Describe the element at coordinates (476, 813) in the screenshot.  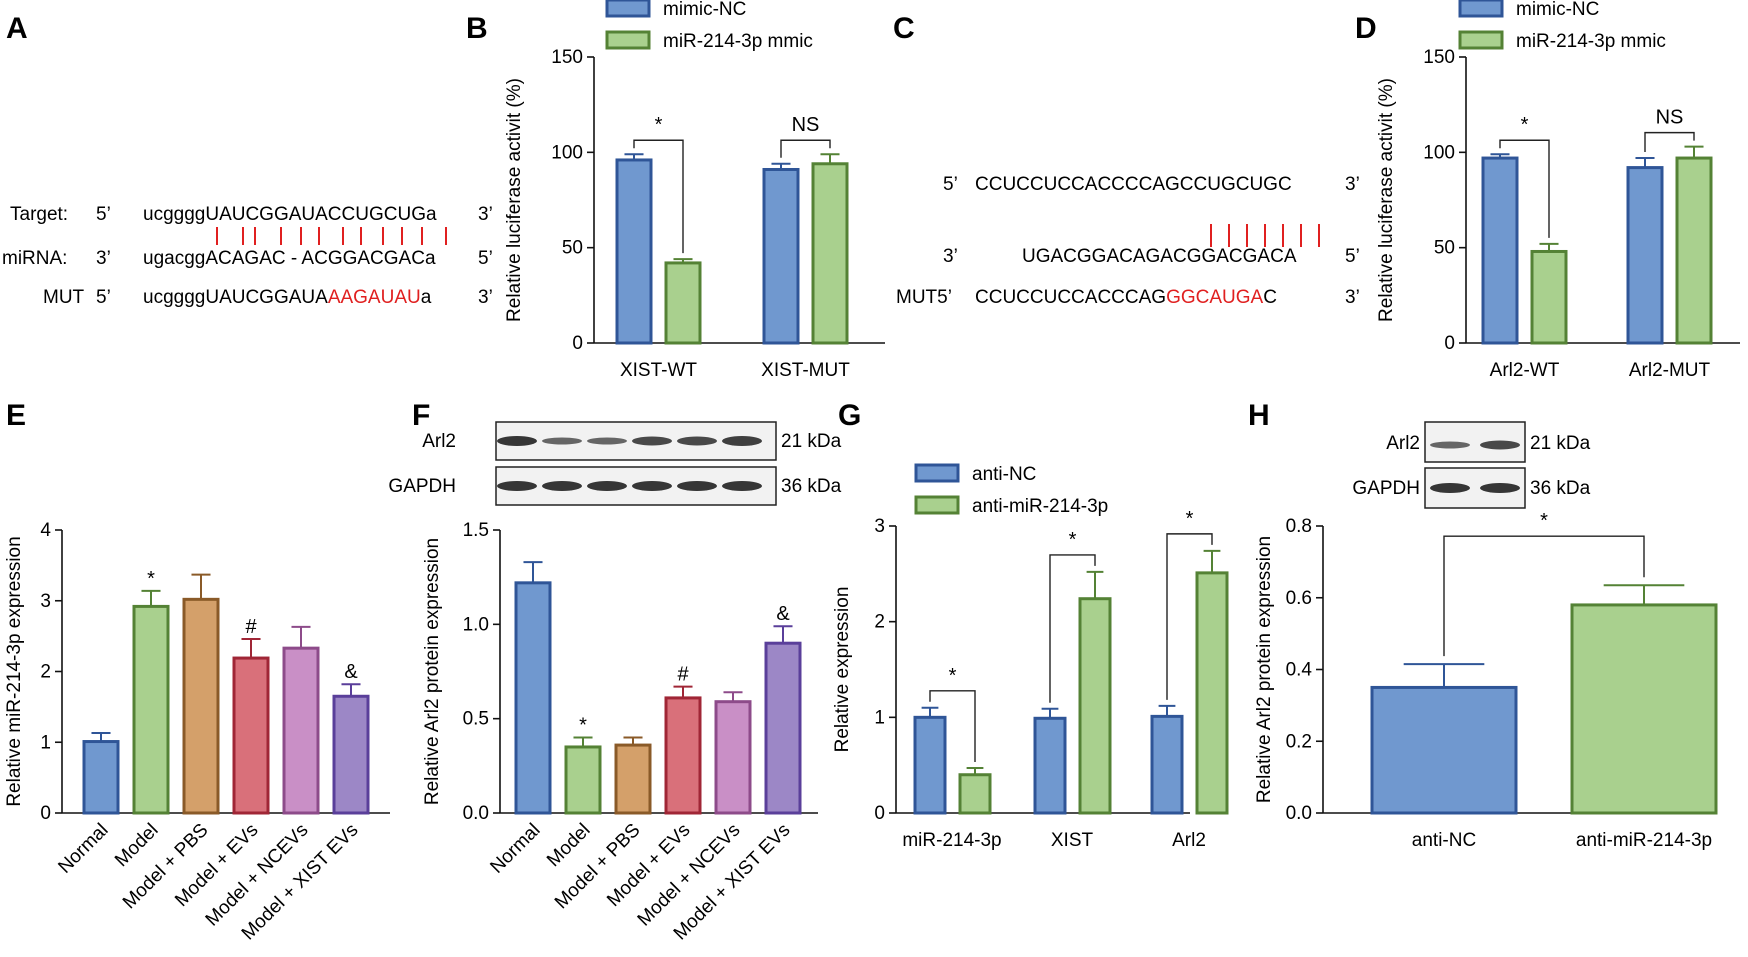
I see `y-tick-label-f: 0.0` at that location.